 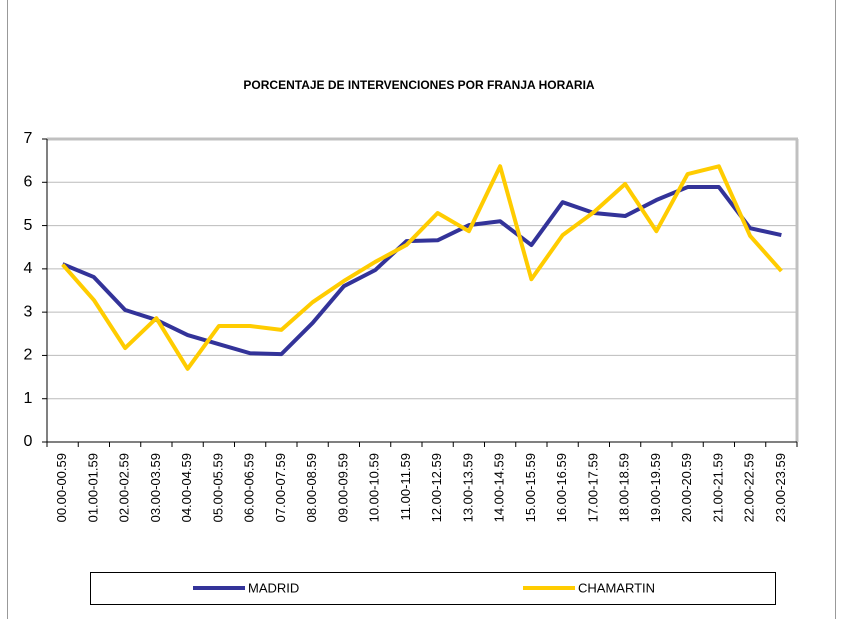 I want to click on legend-label: CHAMARTIN, so click(x=616, y=587).